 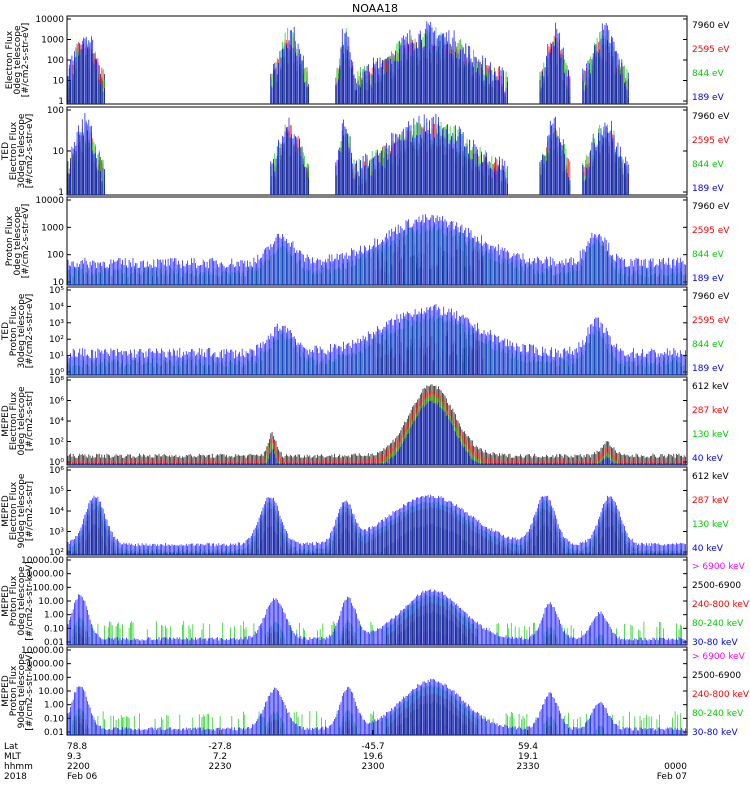 I want to click on x-tick-label: 2330, so click(x=528, y=767).